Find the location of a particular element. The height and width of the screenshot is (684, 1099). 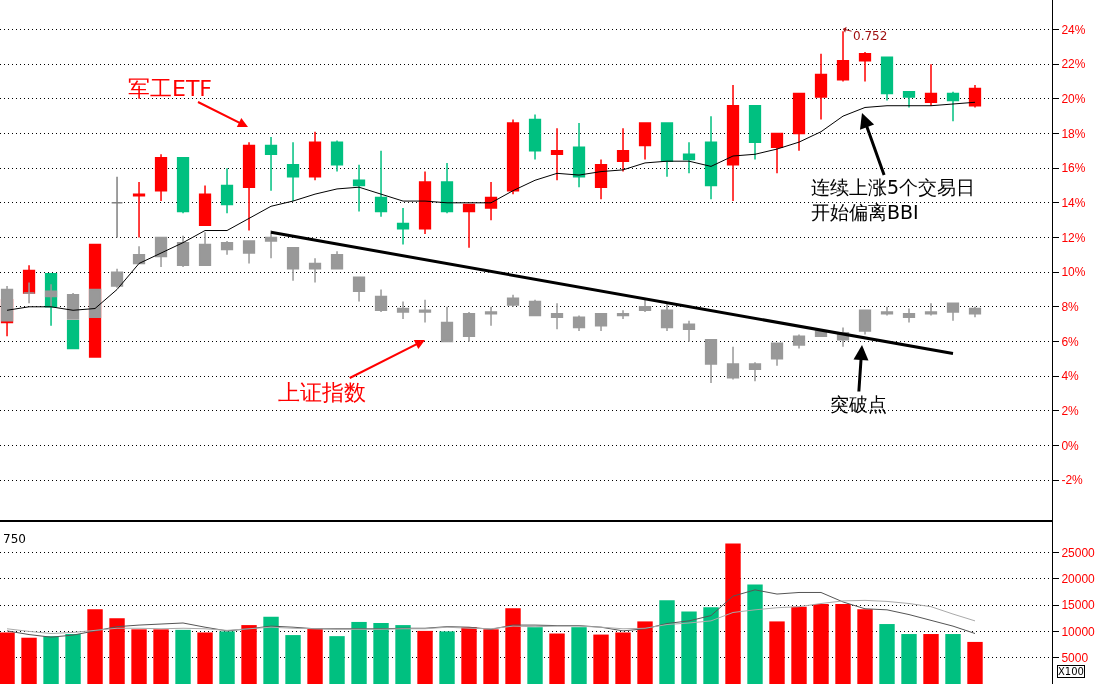

y-tick-label: 12% is located at coordinates (1073, 237).